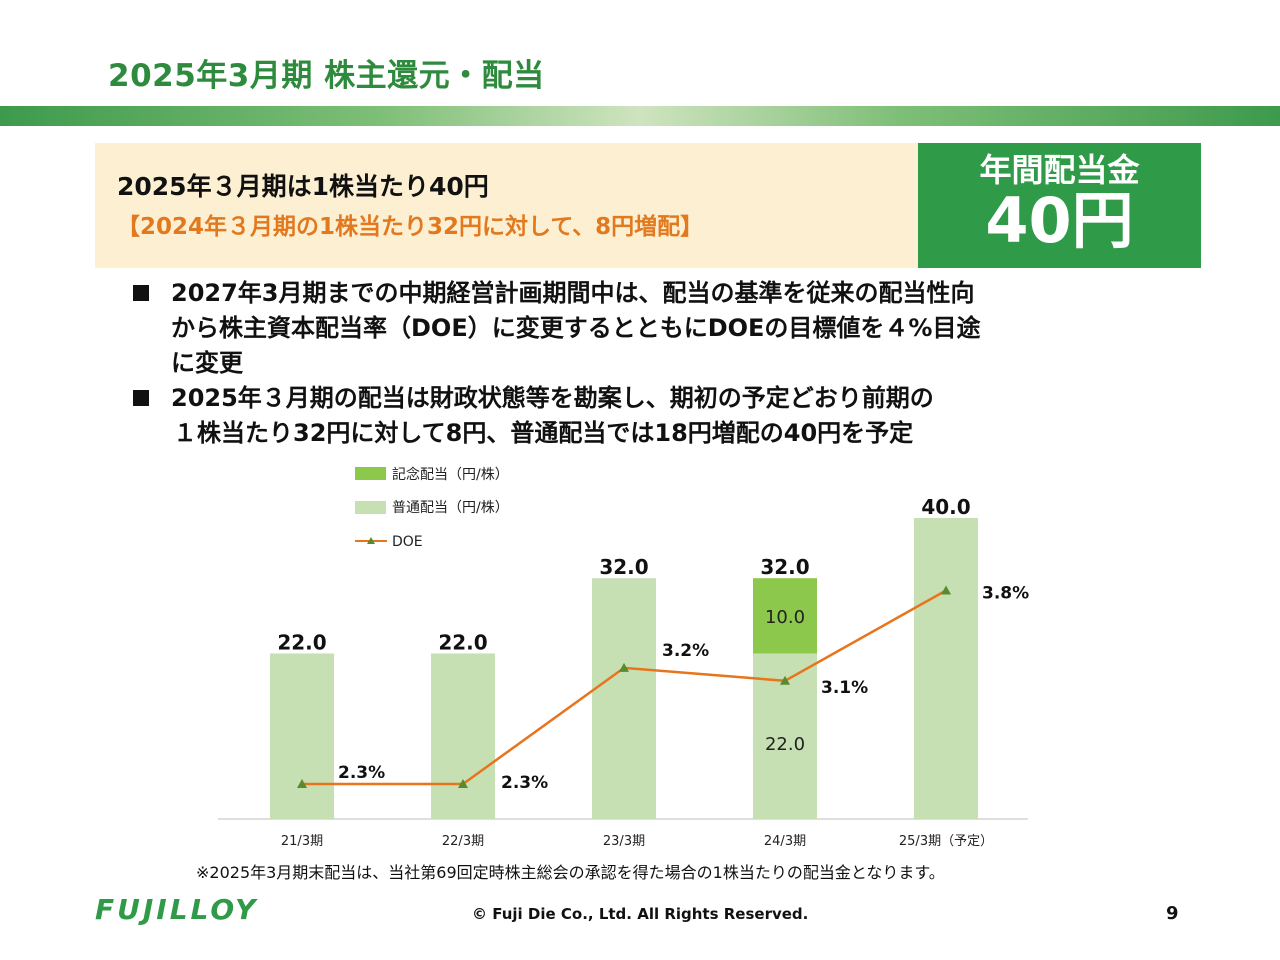 This screenshot has height=960, width=1280. I want to click on doe-label-0: 2.3%, so click(361, 773).